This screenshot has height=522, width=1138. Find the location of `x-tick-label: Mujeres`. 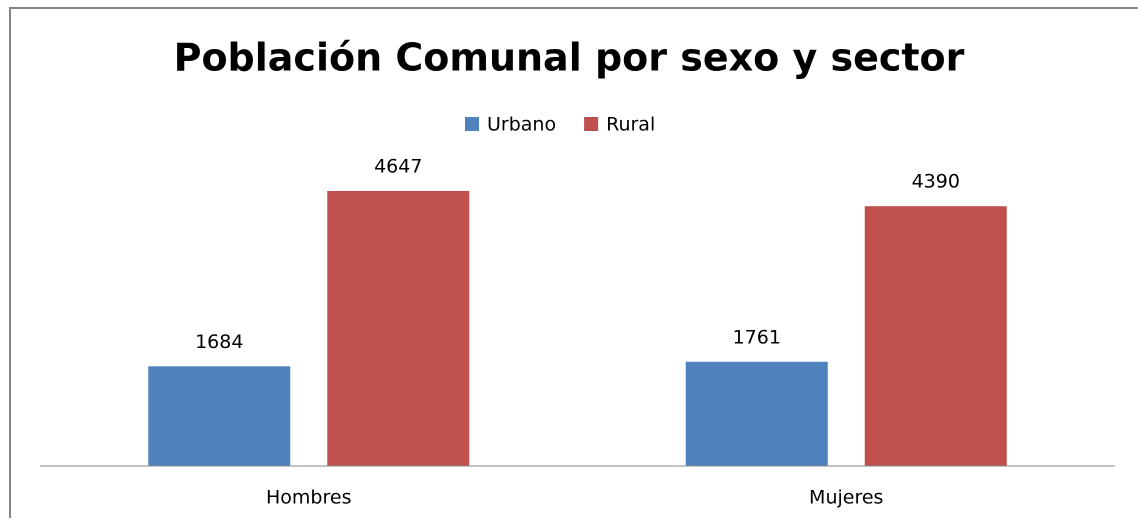

x-tick-label: Mujeres is located at coordinates (846, 498).